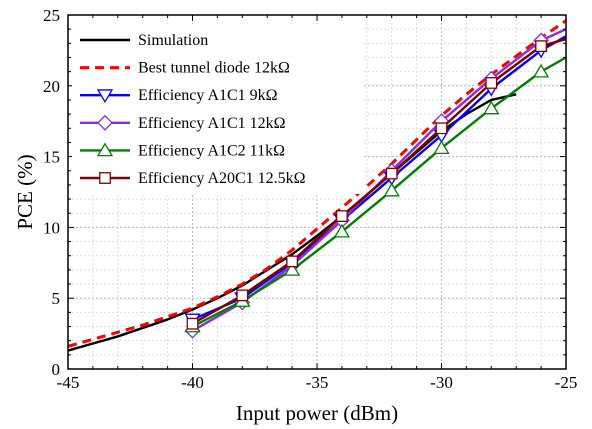 The image size is (592, 429). What do you see at coordinates (317, 382) in the screenshot?
I see `x-tick-label: -35` at bounding box center [317, 382].